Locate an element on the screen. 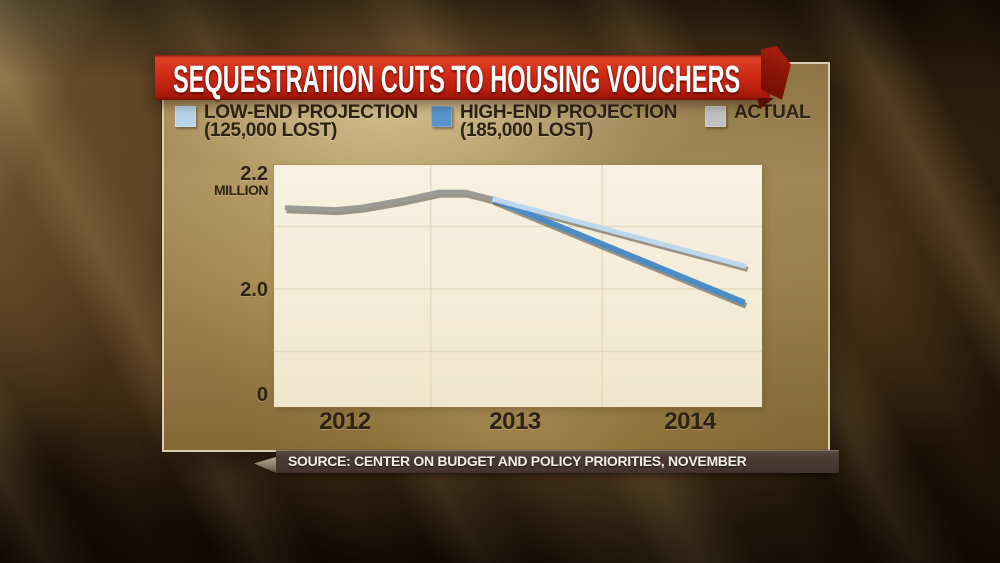 The width and height of the screenshot is (1000, 563). legend-sublabel: (185,000 LOST) is located at coordinates (527, 130).